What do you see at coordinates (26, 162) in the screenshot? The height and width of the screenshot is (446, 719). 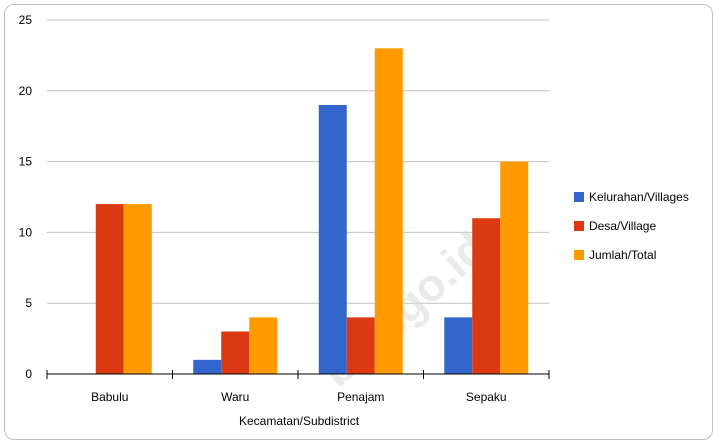 I see `y-tick-label: 15` at bounding box center [26, 162].